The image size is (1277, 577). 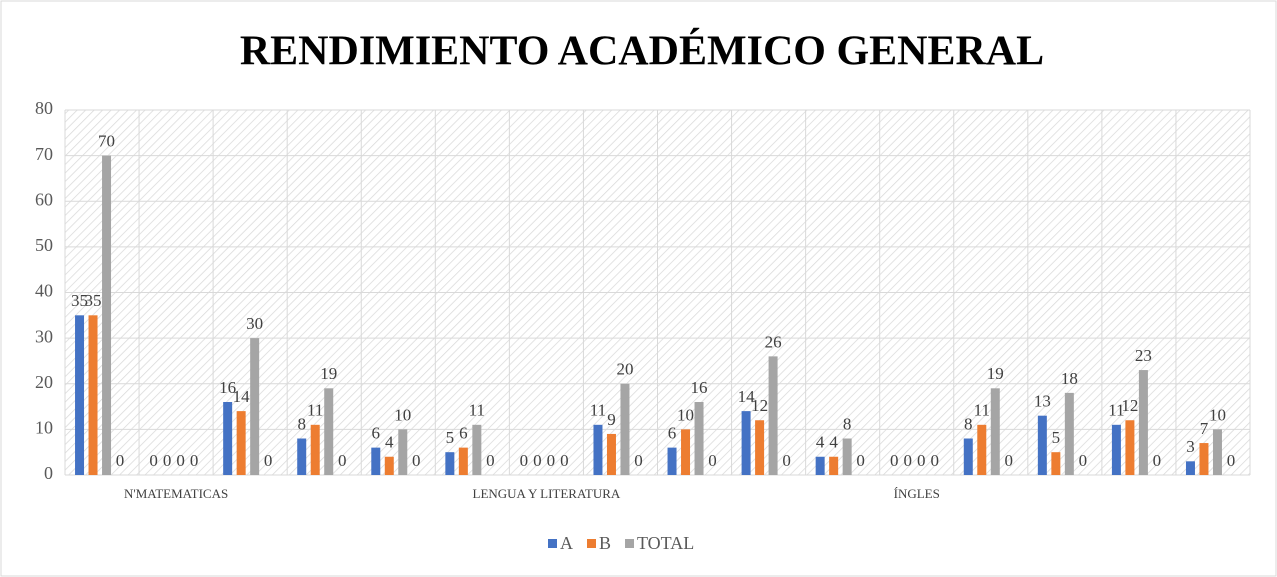 I want to click on data-label: 30, so click(x=254, y=323).